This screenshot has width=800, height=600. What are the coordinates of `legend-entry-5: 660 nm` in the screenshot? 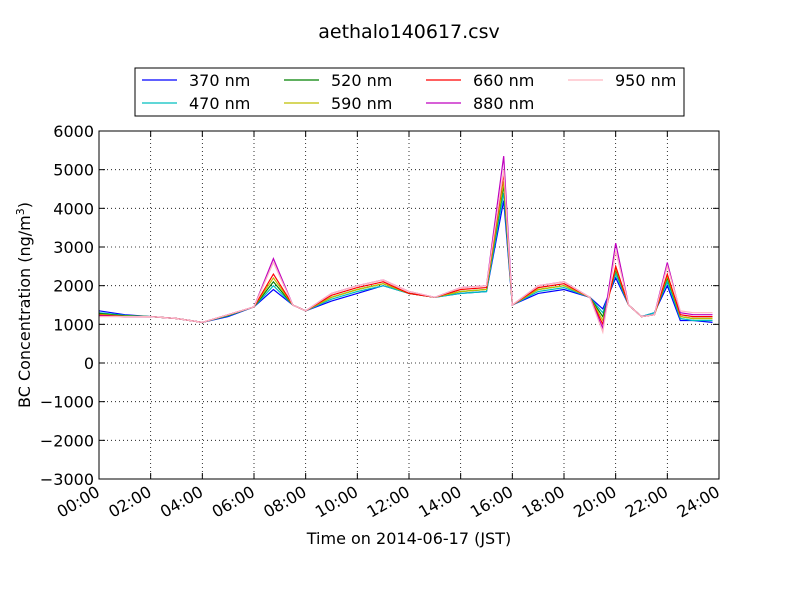 It's located at (503, 80).